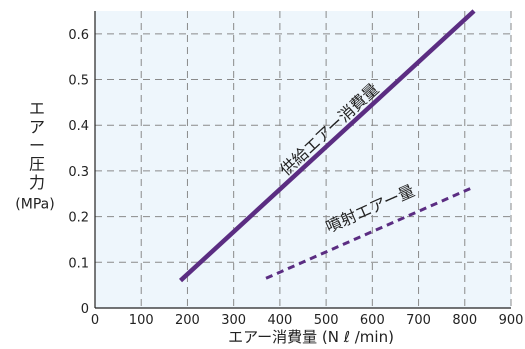 Image resolution: width=525 pixels, height=349 pixels. Describe the element at coordinates (37, 127) in the screenshot. I see `y-axis-title-part: ア` at that location.